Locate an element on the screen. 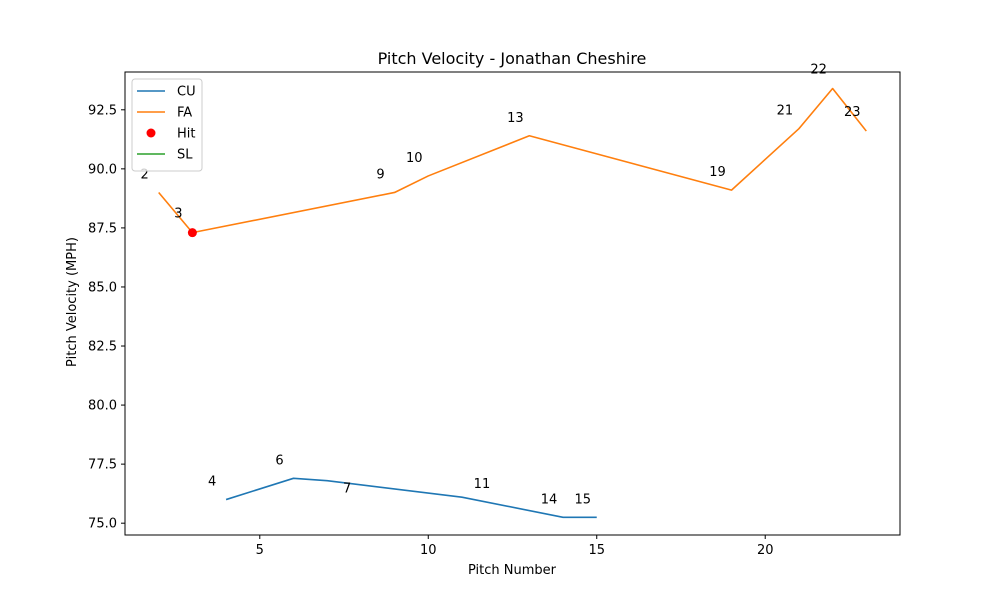 The width and height of the screenshot is (1000, 600). y-tick-label: 90.0 is located at coordinates (102, 169).